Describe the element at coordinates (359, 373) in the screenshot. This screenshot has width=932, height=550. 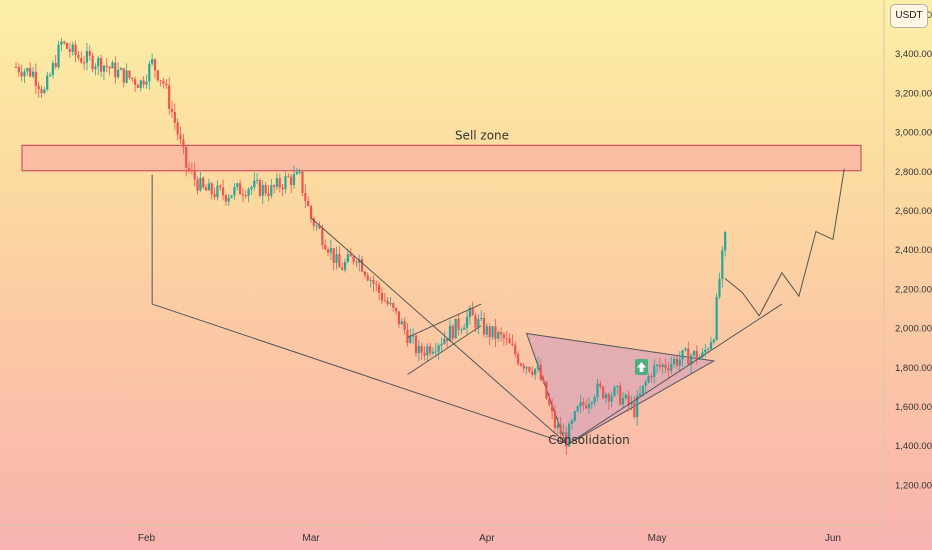
I see `wedge-lower-line` at that location.